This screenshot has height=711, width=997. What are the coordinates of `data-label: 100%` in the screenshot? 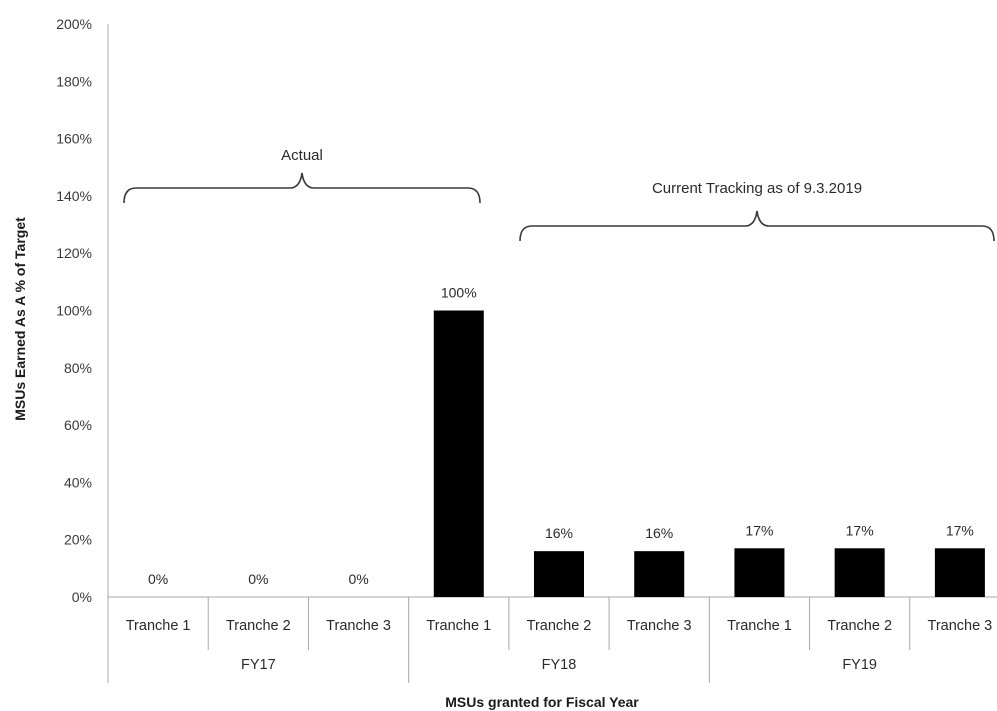 It's located at (459, 293).